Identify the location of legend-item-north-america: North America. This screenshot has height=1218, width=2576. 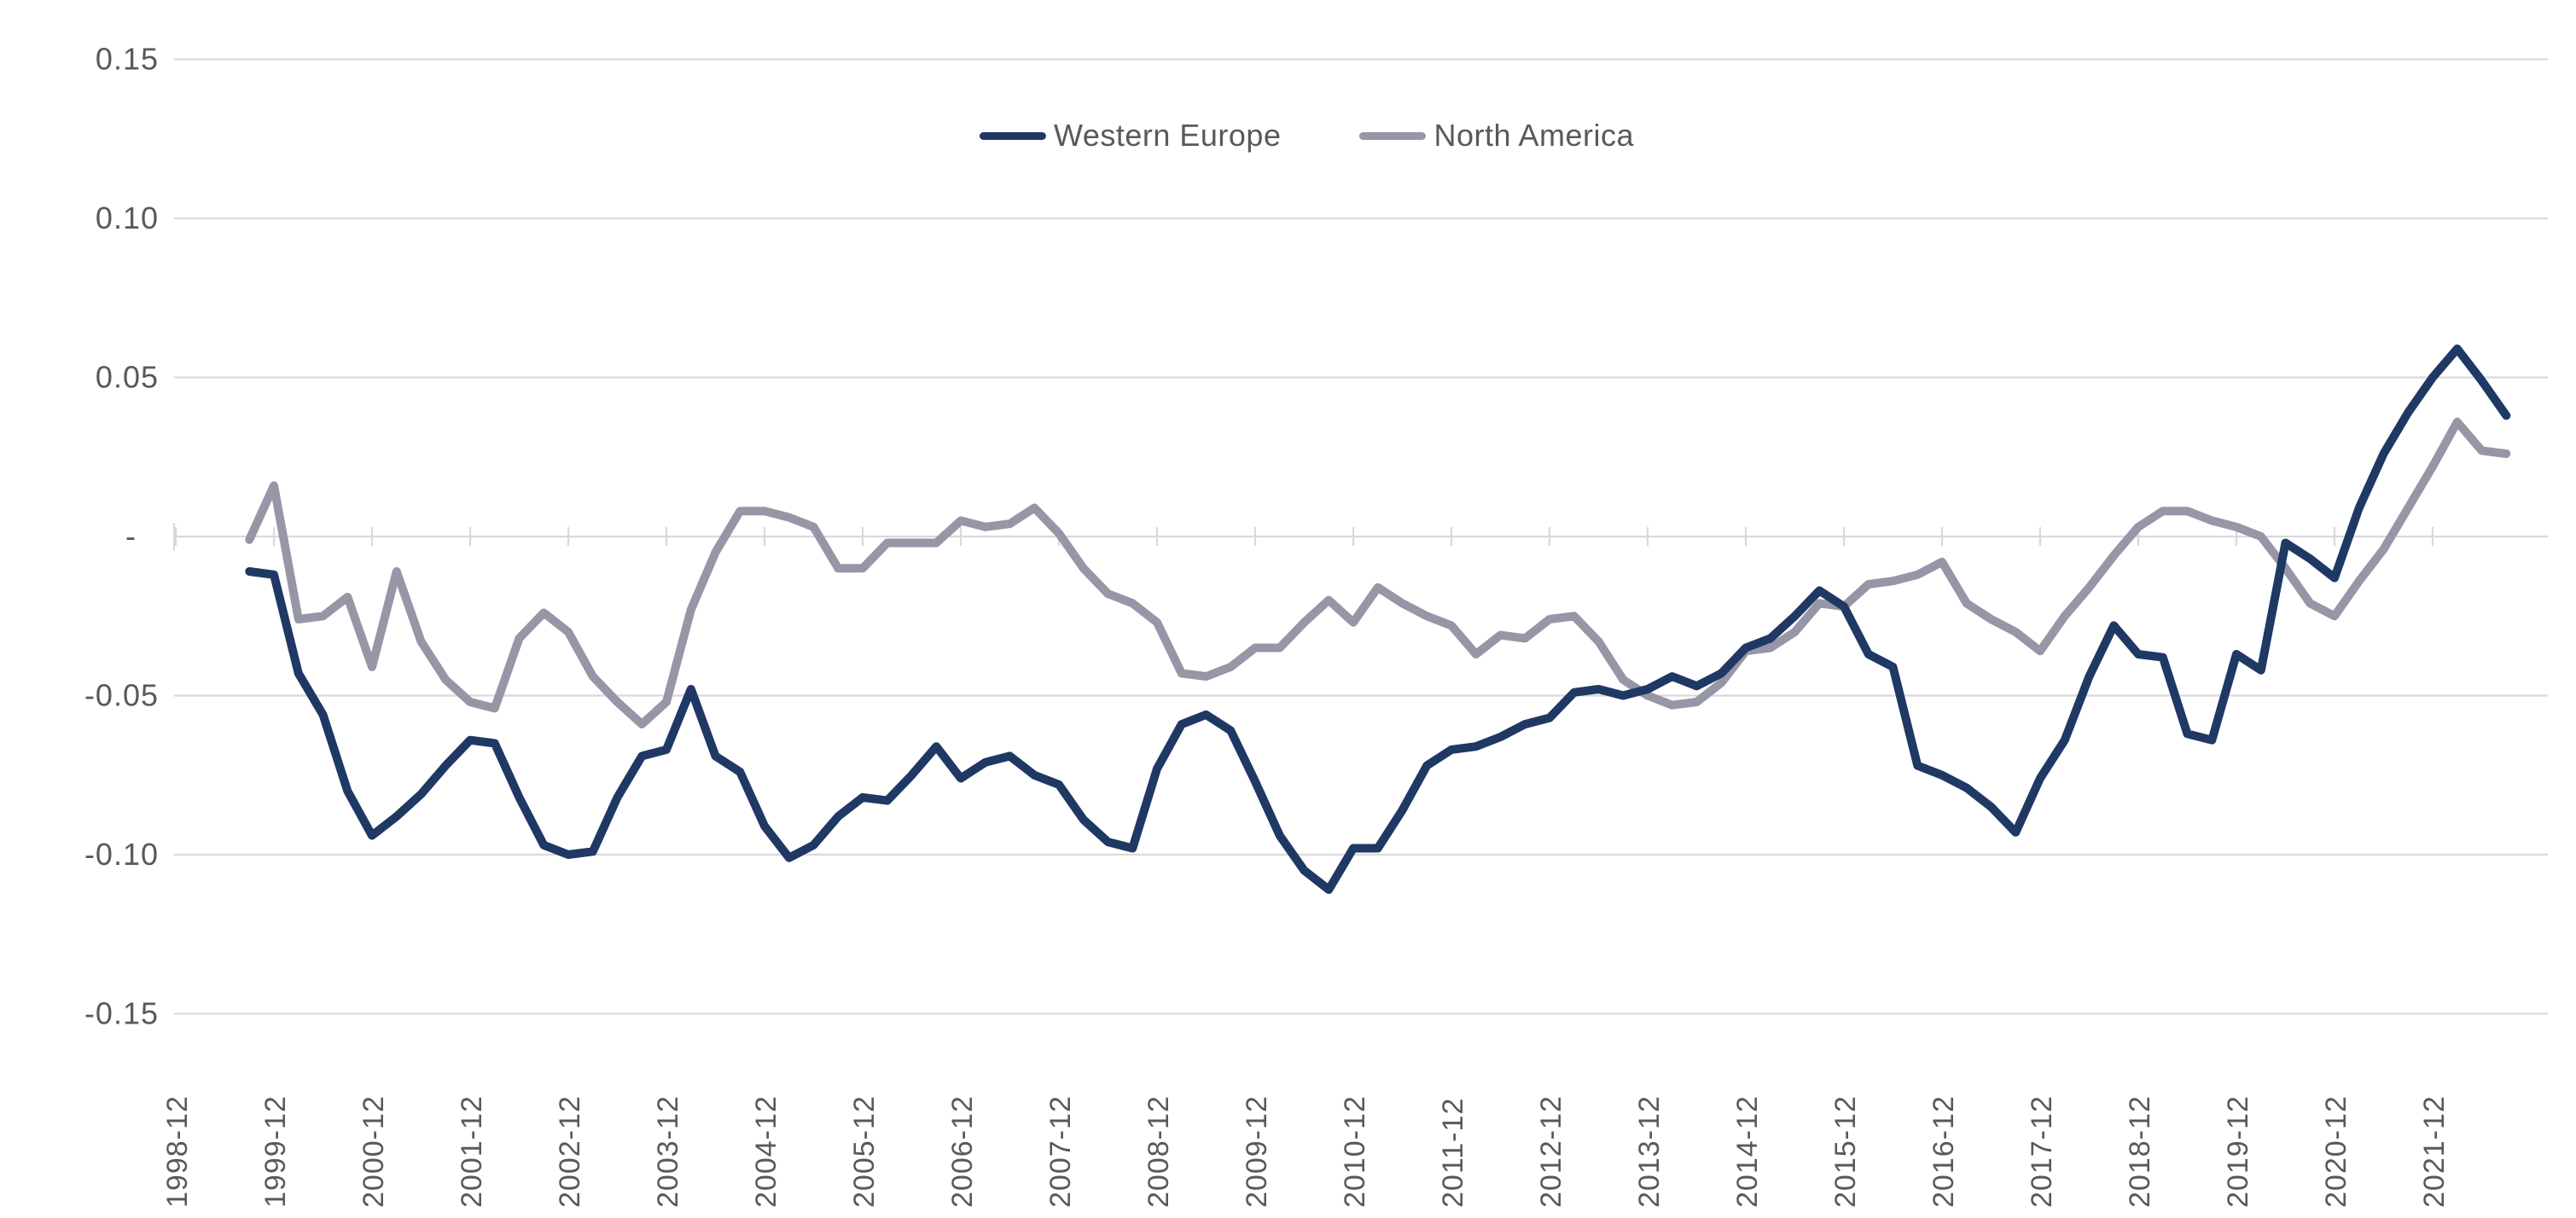
(1497, 136).